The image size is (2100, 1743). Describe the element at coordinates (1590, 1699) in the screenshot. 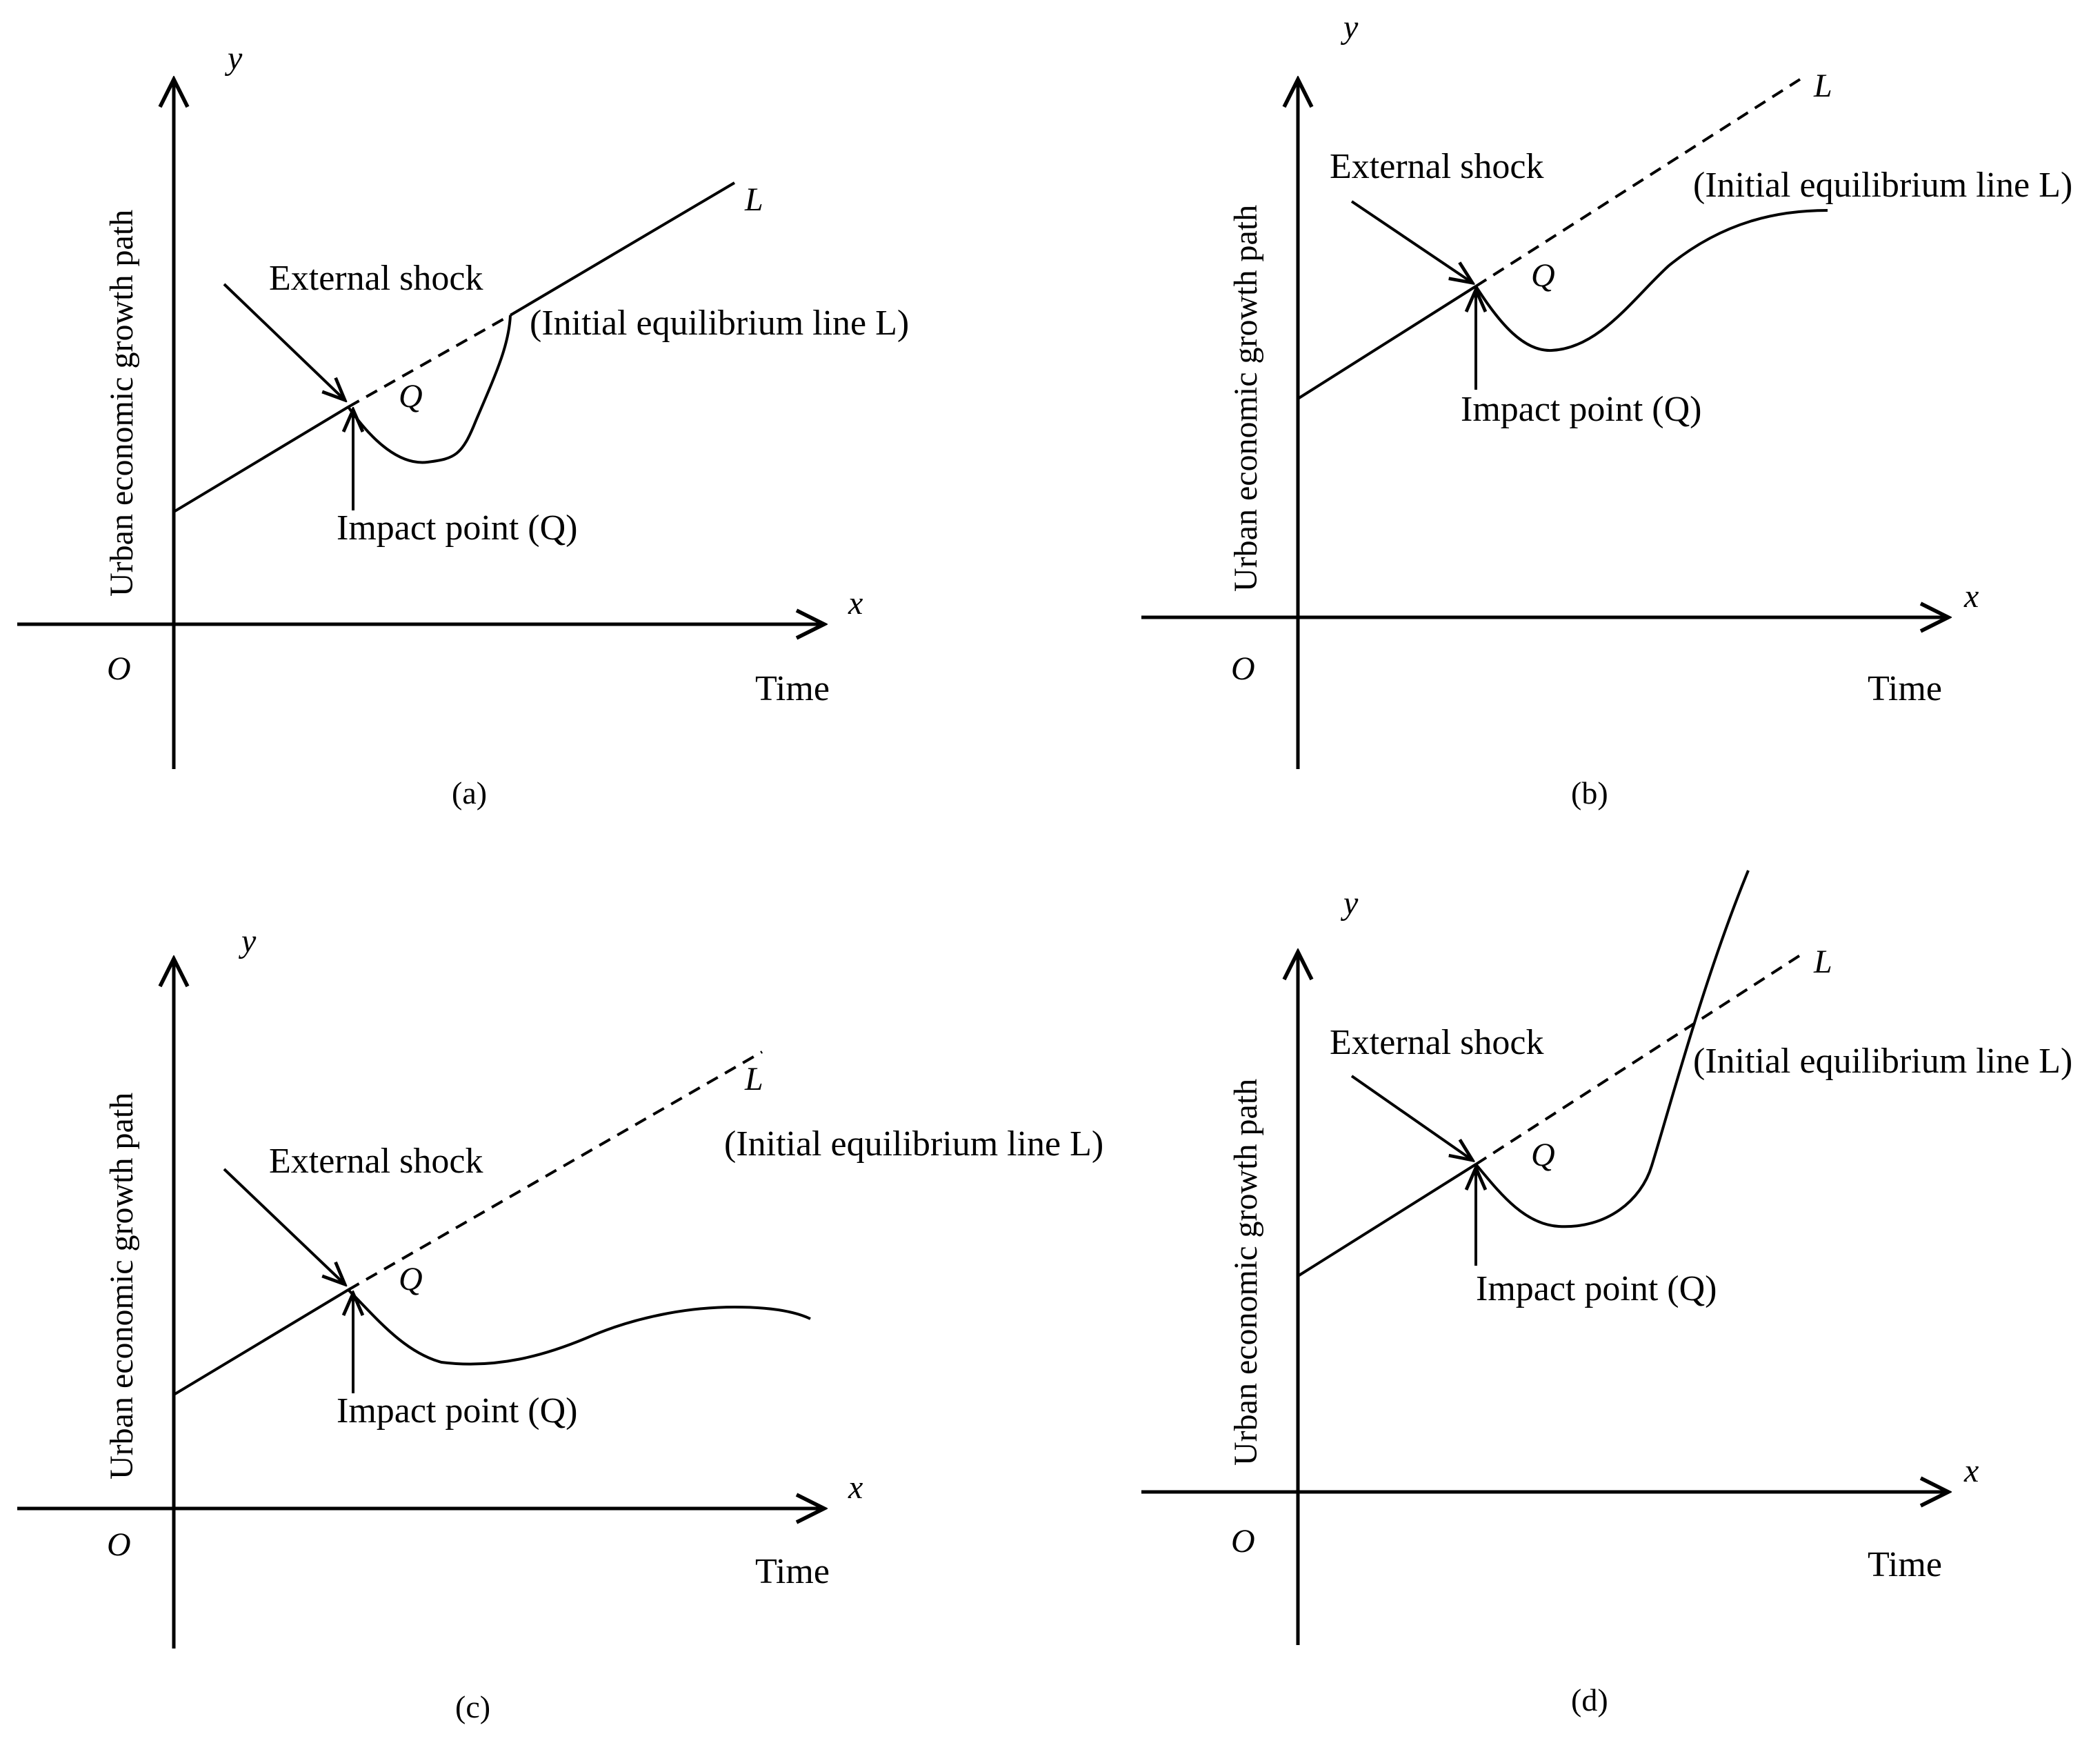

I see `panel-caption: (d)` at that location.